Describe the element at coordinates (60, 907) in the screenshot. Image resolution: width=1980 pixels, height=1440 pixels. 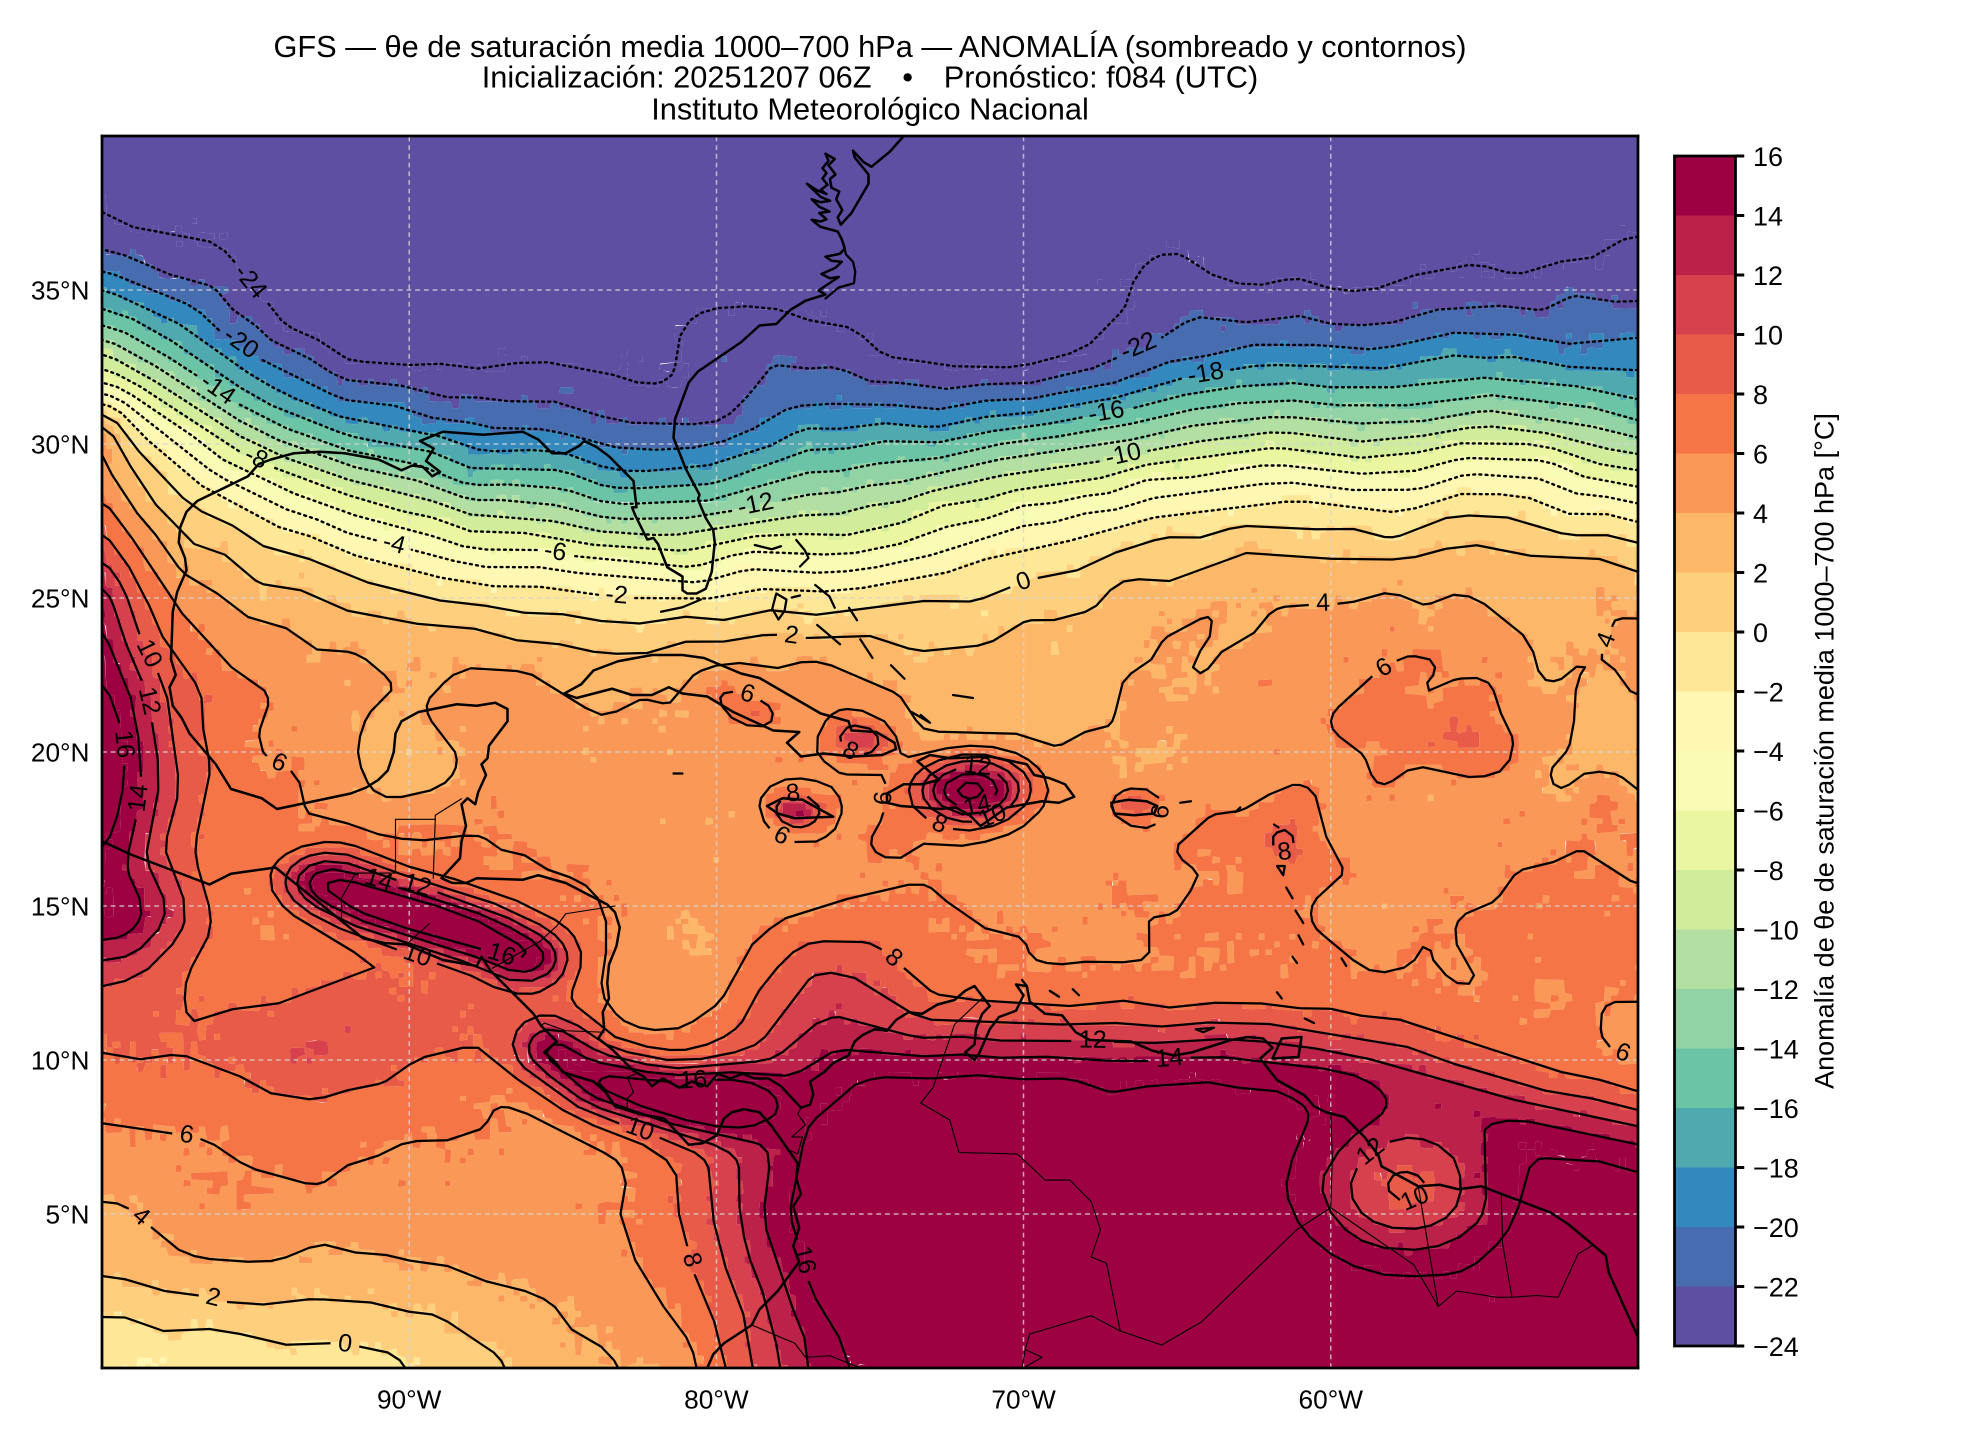
I see `svg-text: 15°N` at that location.